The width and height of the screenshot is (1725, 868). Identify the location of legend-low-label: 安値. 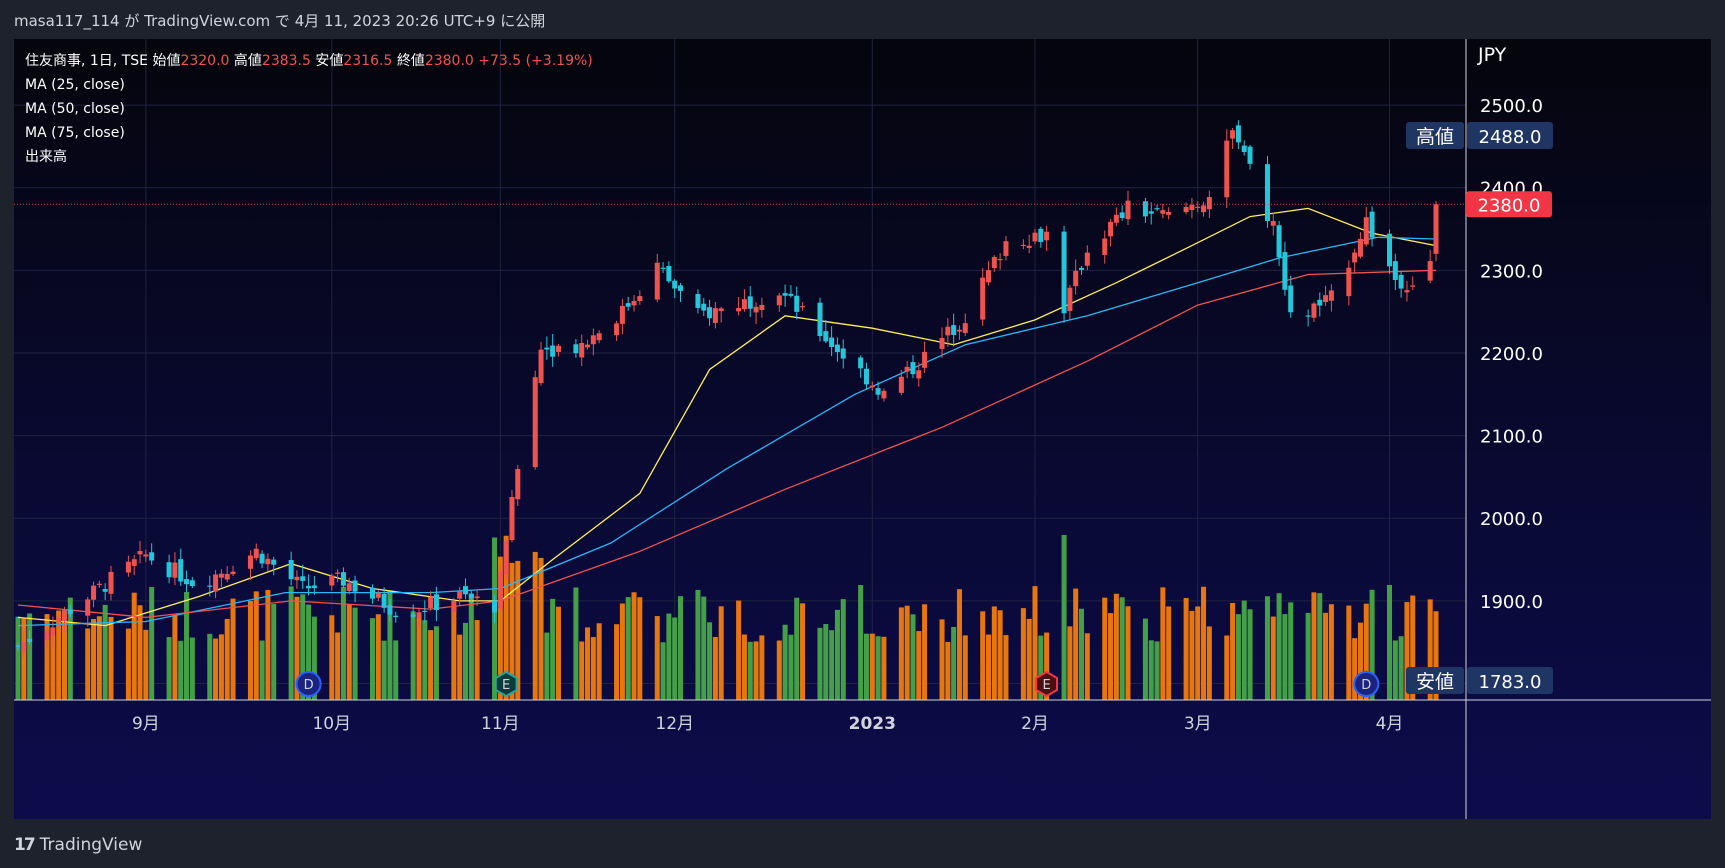
(329, 61).